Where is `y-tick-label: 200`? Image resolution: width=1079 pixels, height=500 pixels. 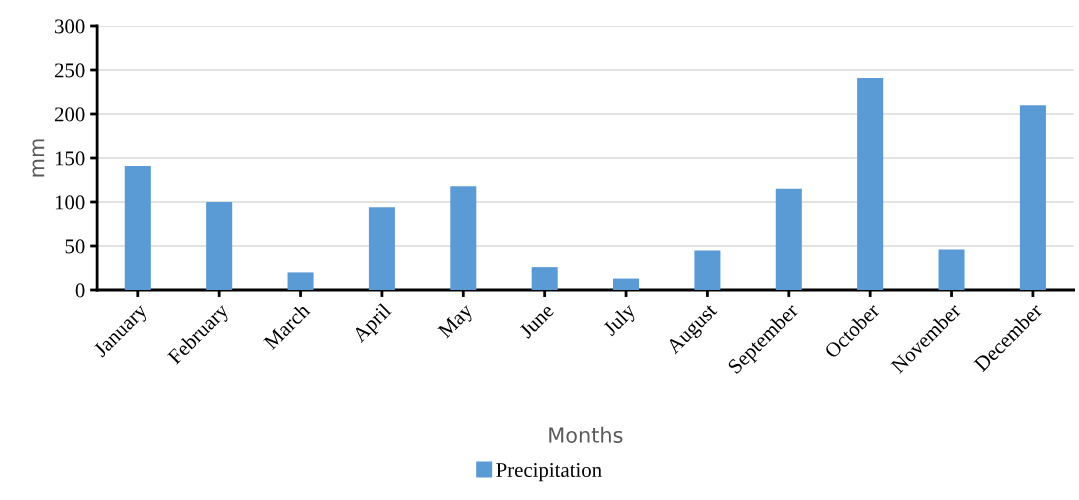
y-tick-label: 200 is located at coordinates (69, 114).